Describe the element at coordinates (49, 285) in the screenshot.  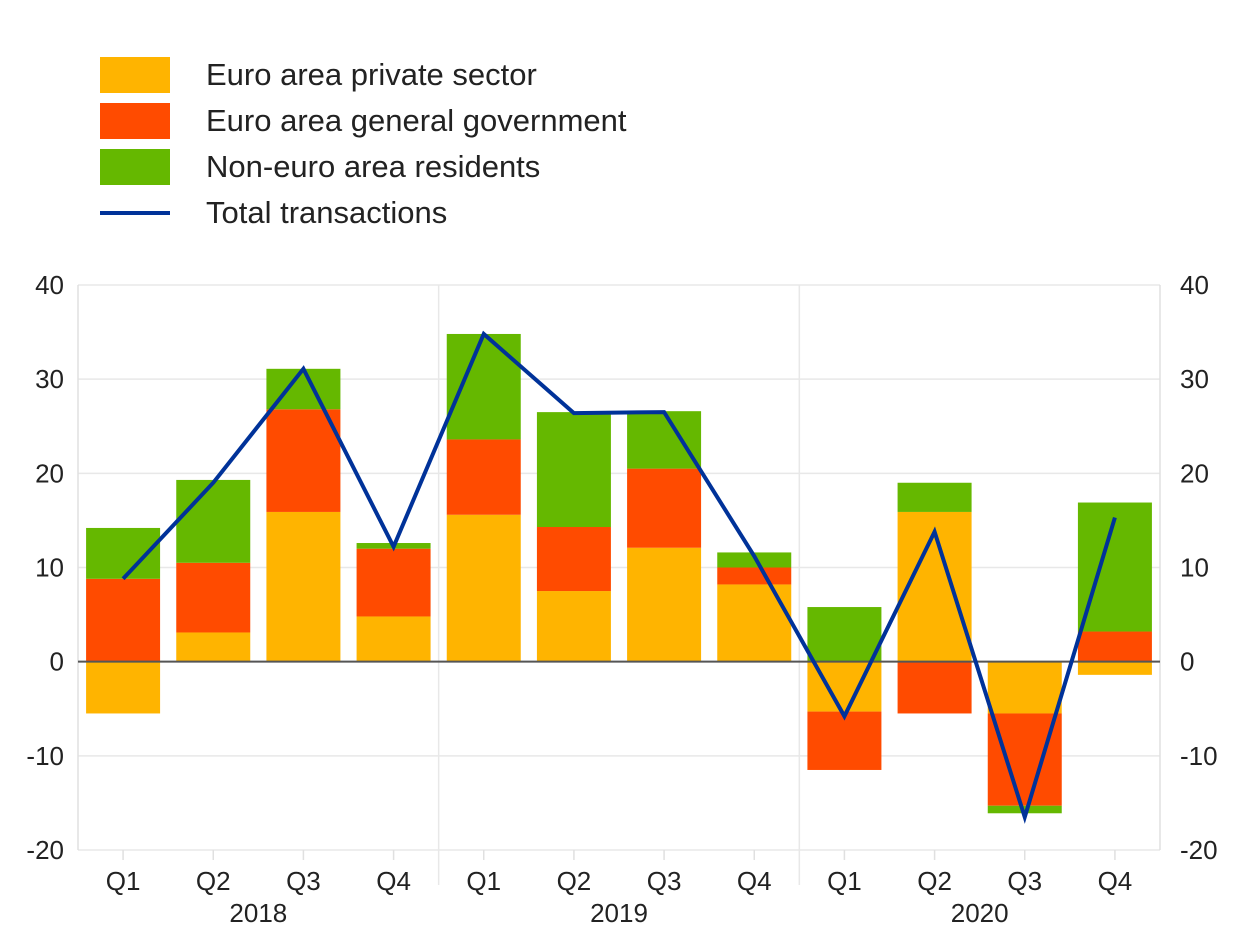
I see `y-tick-label-left: 40` at that location.